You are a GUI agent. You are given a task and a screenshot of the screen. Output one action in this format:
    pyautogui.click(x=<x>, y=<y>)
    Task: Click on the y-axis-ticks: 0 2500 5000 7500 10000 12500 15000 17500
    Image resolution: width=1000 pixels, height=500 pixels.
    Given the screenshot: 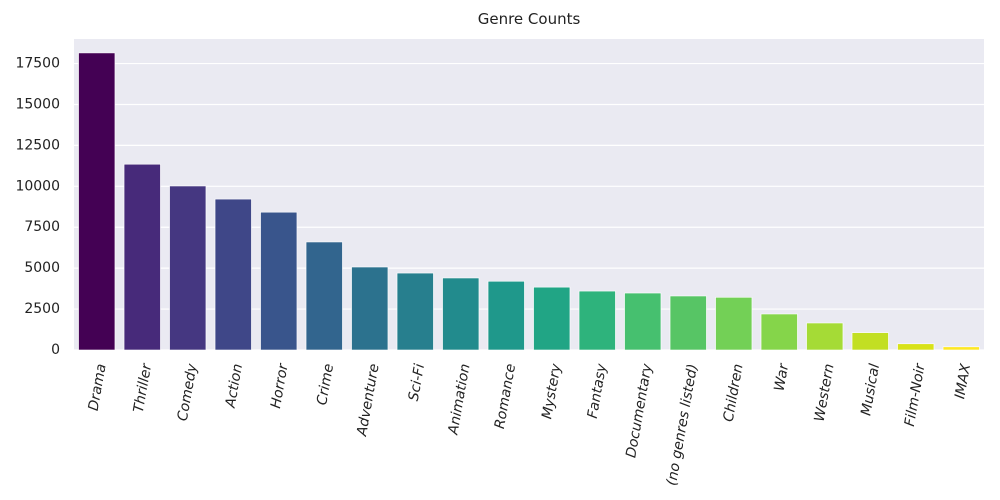 What is the action you would take?
    pyautogui.click(x=37, y=207)
    